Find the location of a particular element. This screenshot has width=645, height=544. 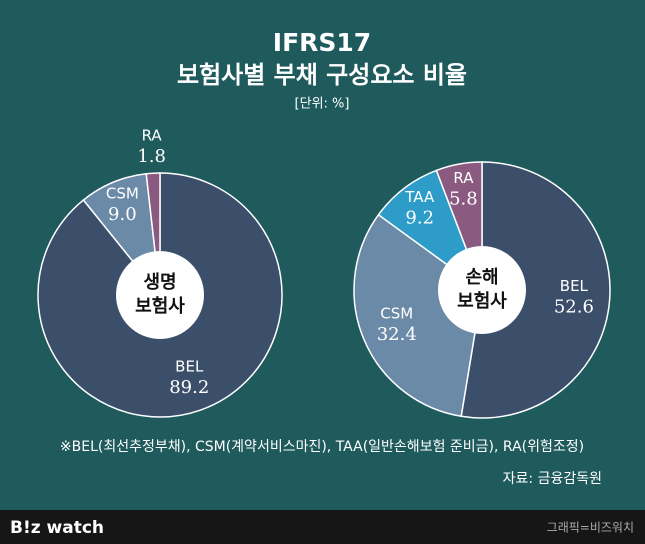

center-label: 손해 is located at coordinates (481, 277).